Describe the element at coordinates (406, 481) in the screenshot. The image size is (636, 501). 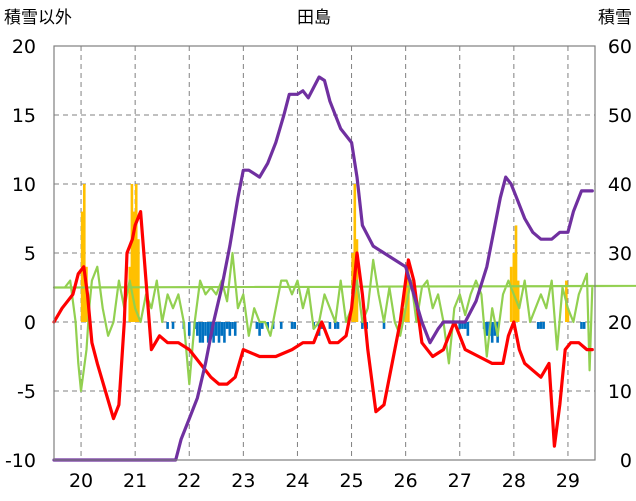
I see `x-tick-label: 26` at that location.